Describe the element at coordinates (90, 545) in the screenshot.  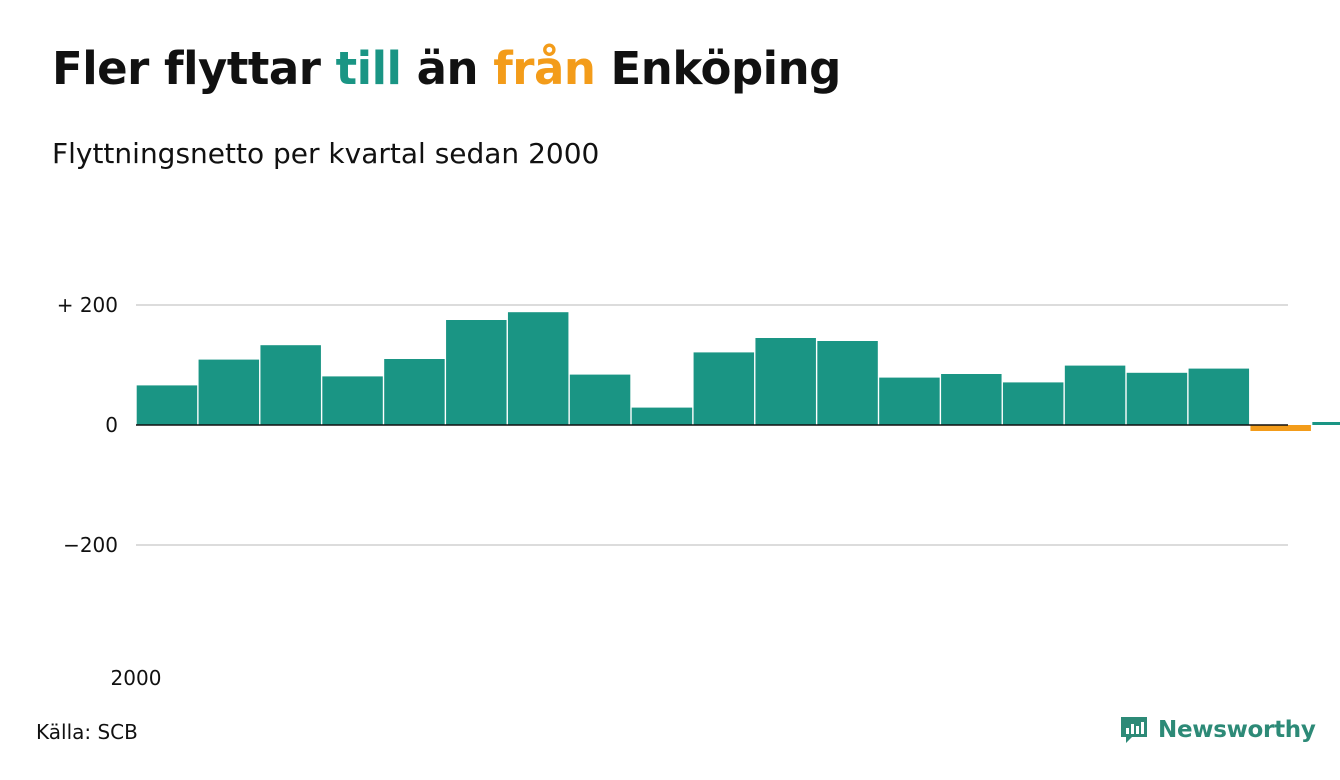
I see `y-tick-label: −200` at that location.